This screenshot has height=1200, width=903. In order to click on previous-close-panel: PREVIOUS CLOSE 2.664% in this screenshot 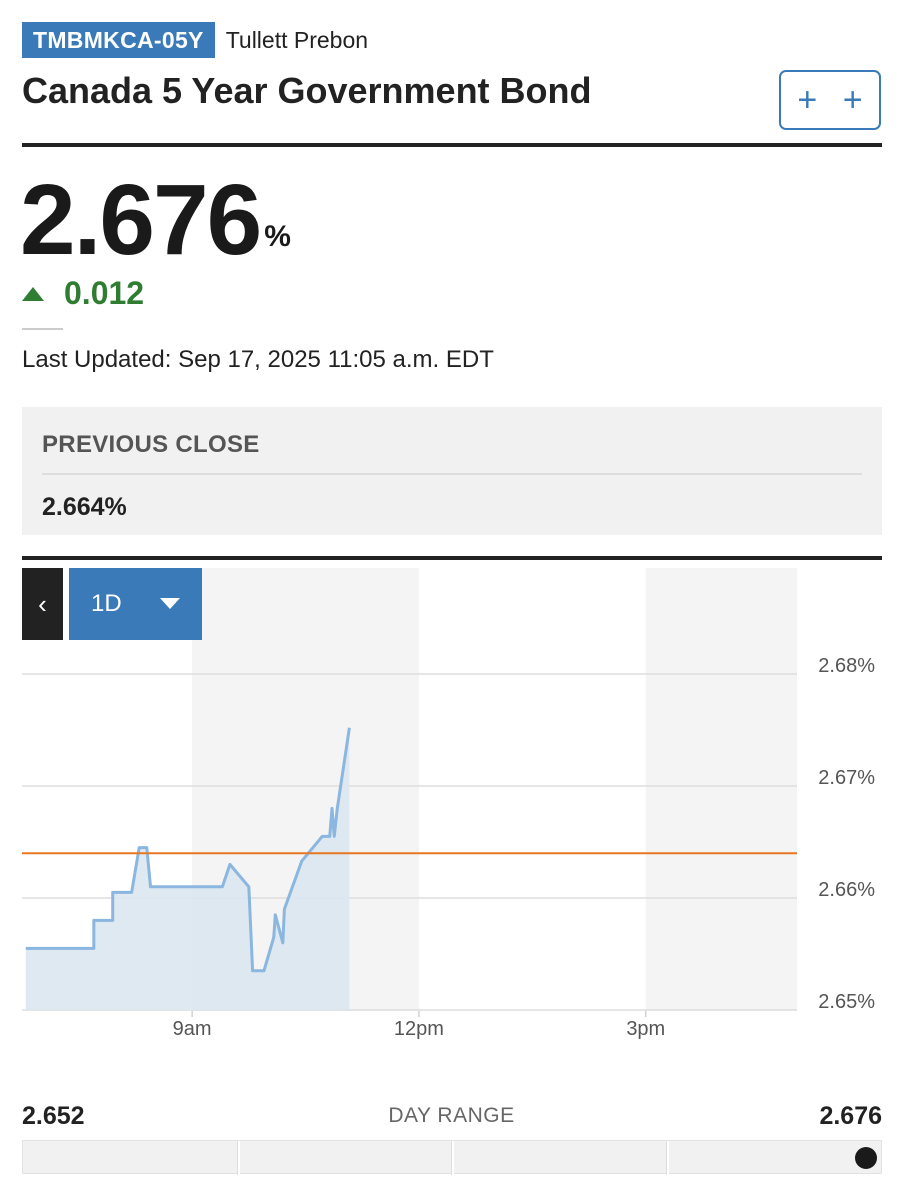, I will do `click(452, 471)`.